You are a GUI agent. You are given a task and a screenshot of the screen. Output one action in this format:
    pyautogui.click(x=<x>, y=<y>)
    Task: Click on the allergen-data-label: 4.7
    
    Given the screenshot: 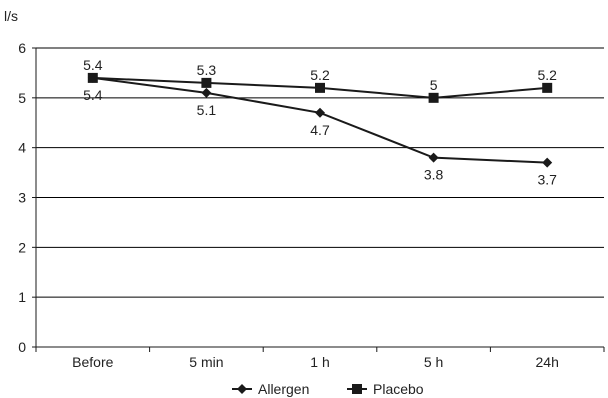 What is the action you would take?
    pyautogui.click(x=320, y=130)
    